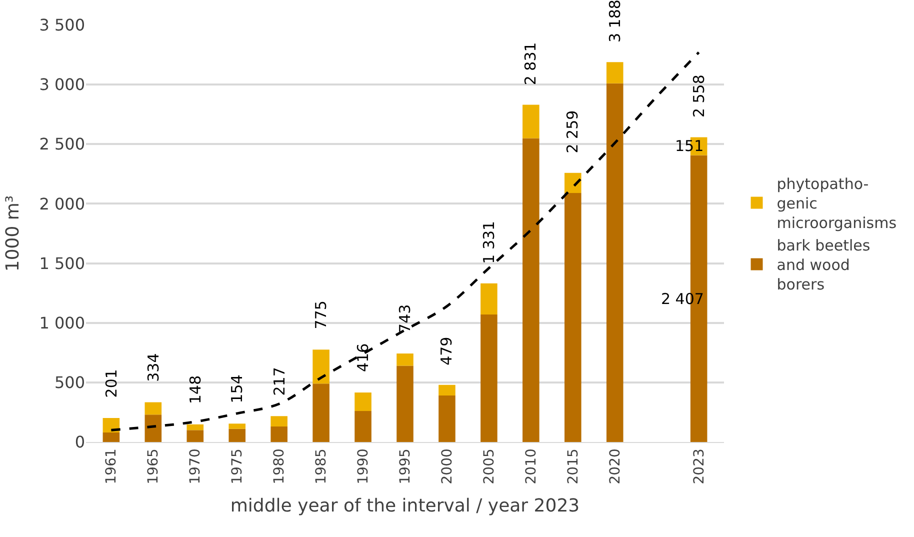 Image resolution: width=914 pixels, height=537 pixels. I want to click on x-tick-label: 1995, so click(406, 466).